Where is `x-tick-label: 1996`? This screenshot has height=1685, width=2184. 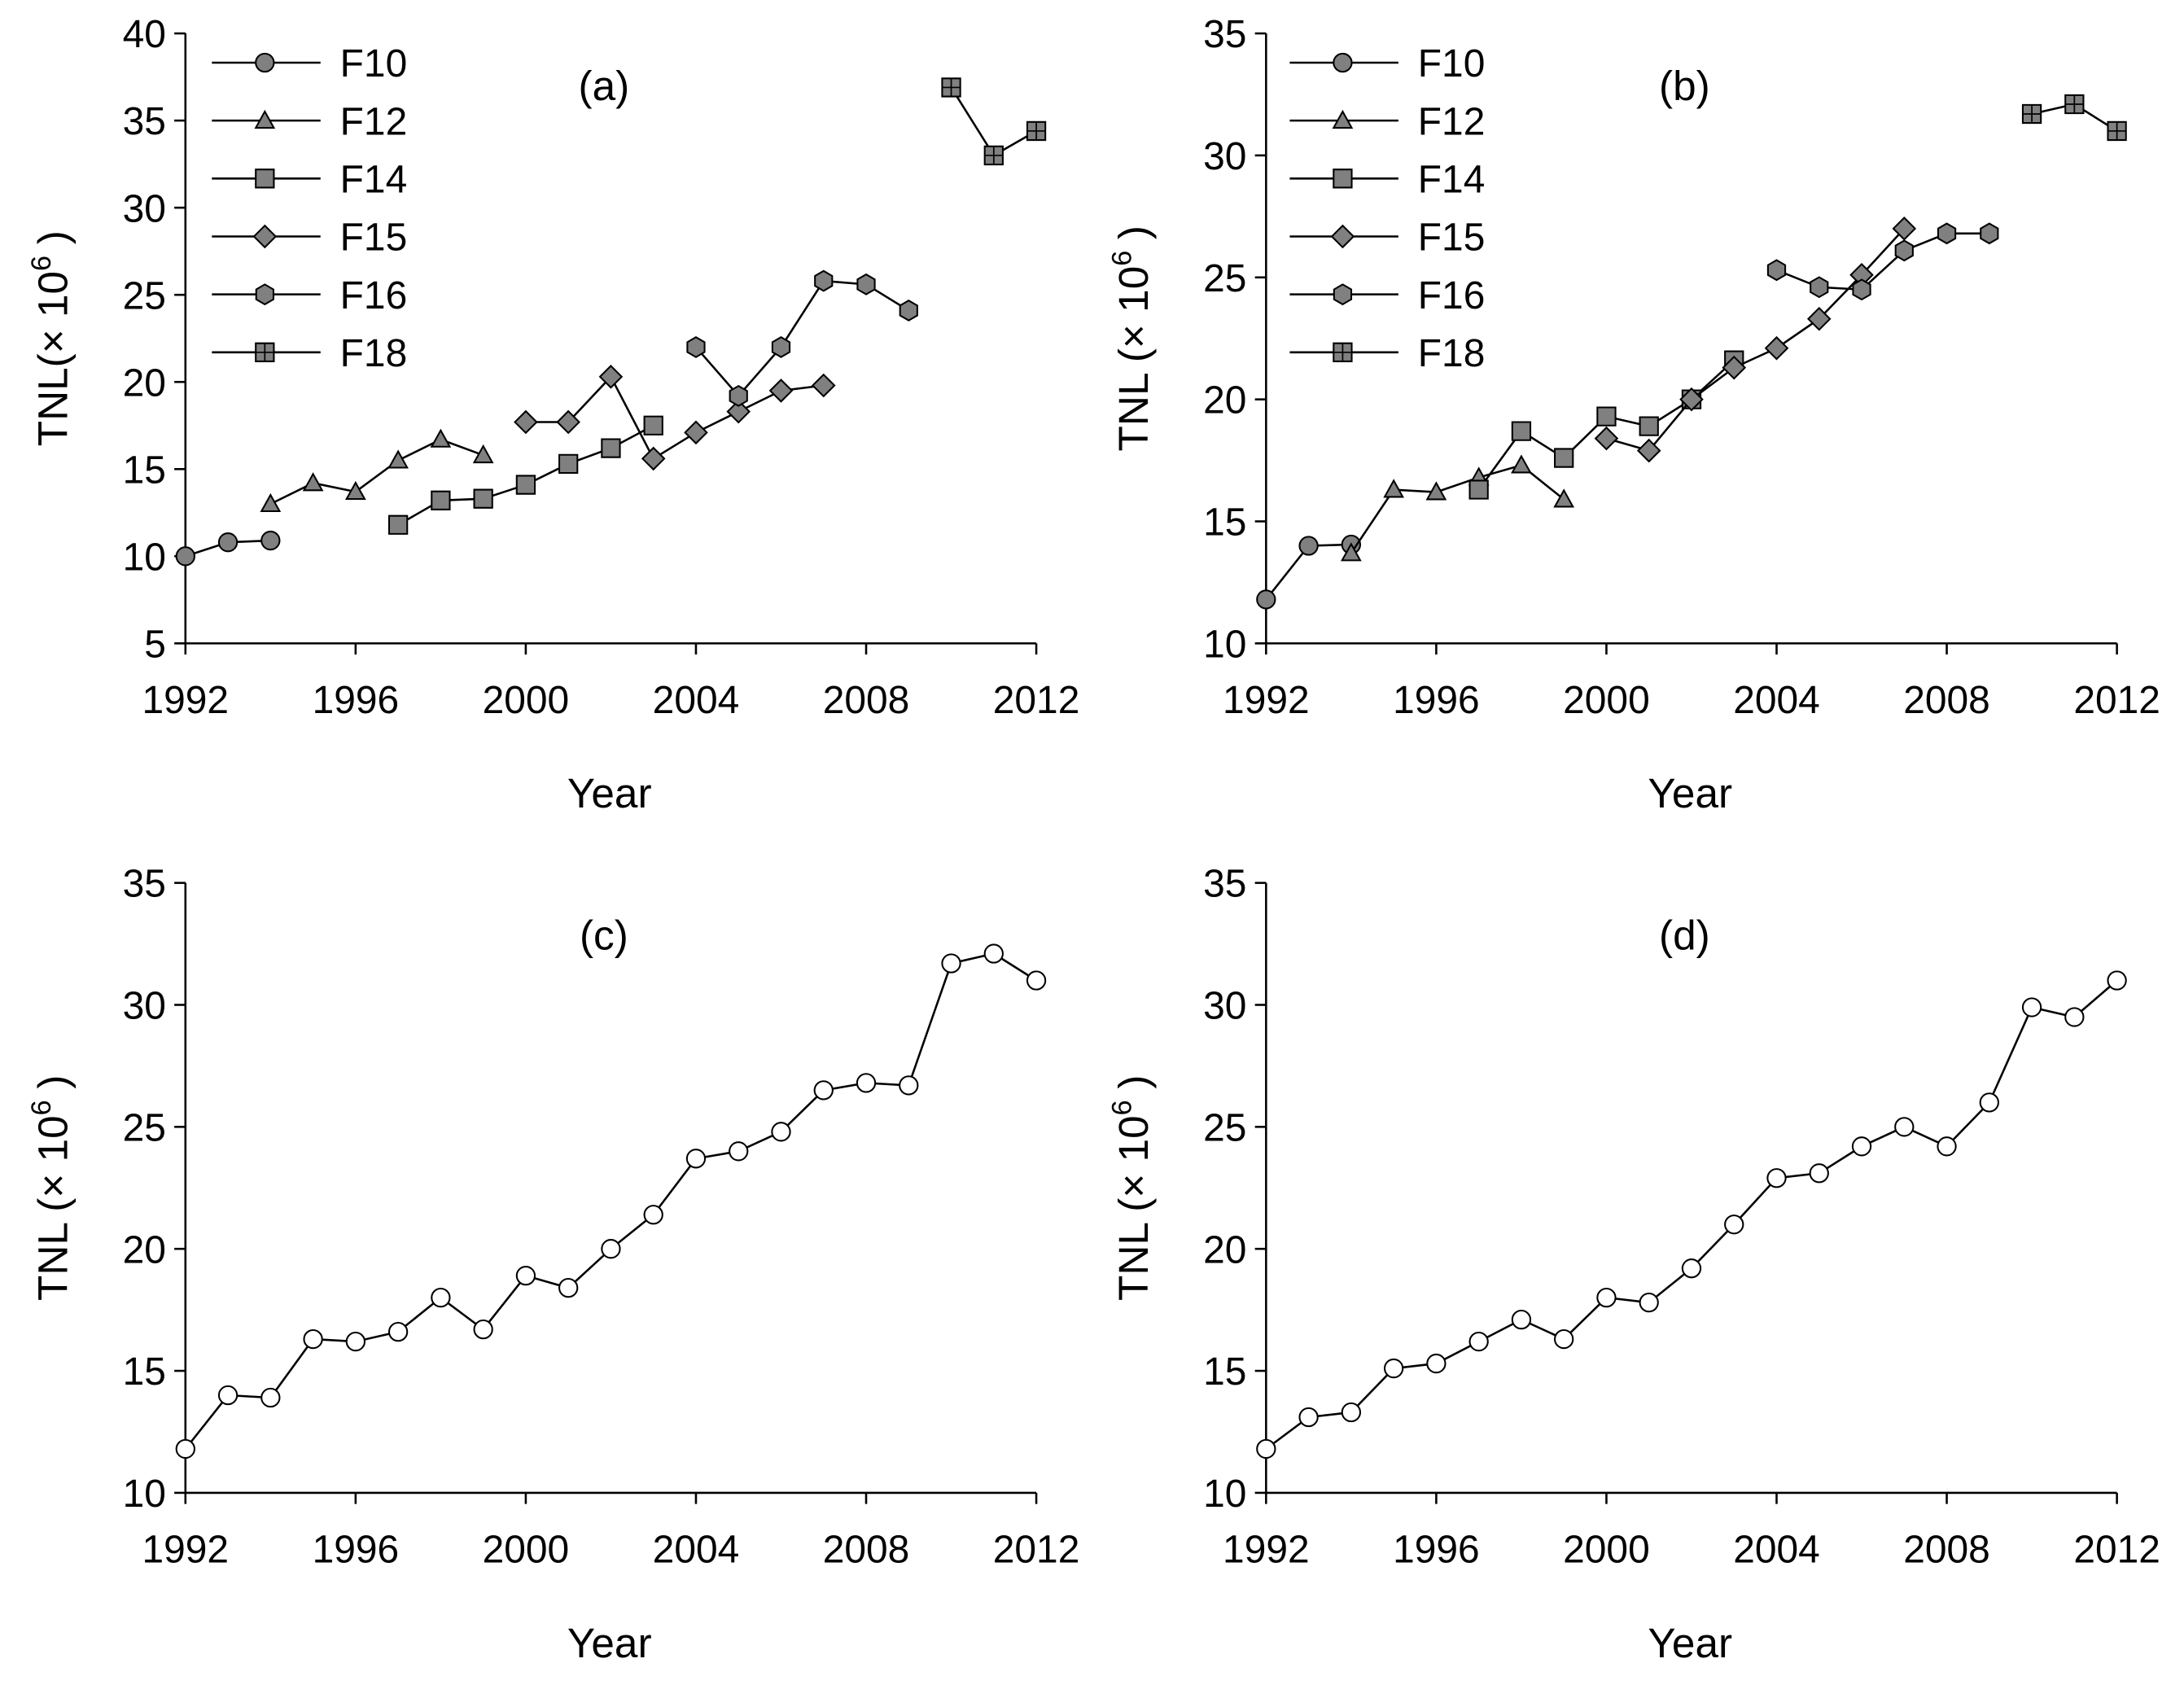
x-tick-label: 1996 is located at coordinates (356, 1549).